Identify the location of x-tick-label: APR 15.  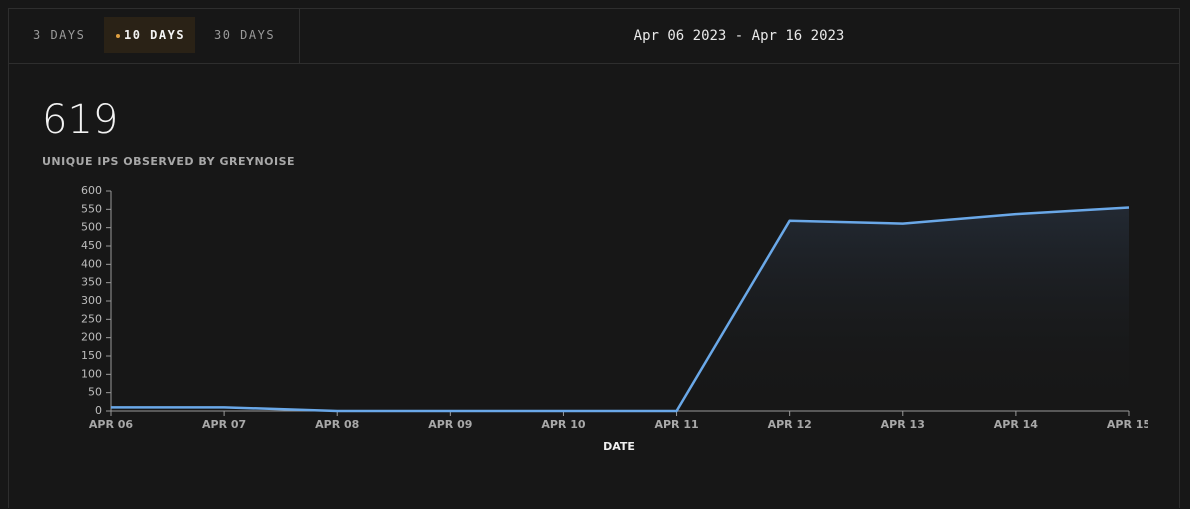
(1127, 424).